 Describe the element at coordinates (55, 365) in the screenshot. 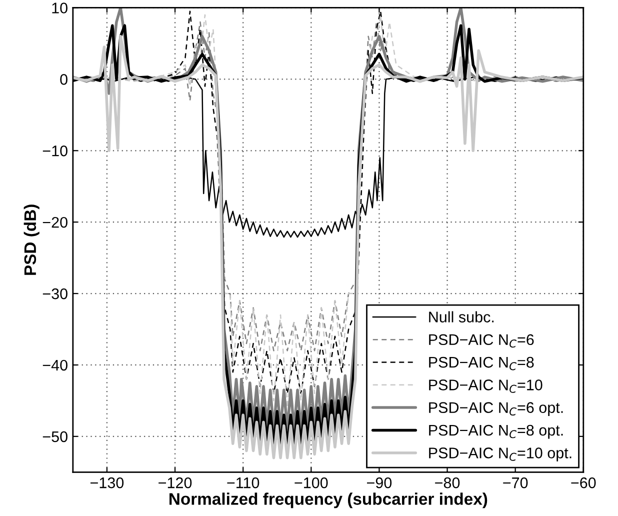

I see `y-tick-label: −40` at that location.